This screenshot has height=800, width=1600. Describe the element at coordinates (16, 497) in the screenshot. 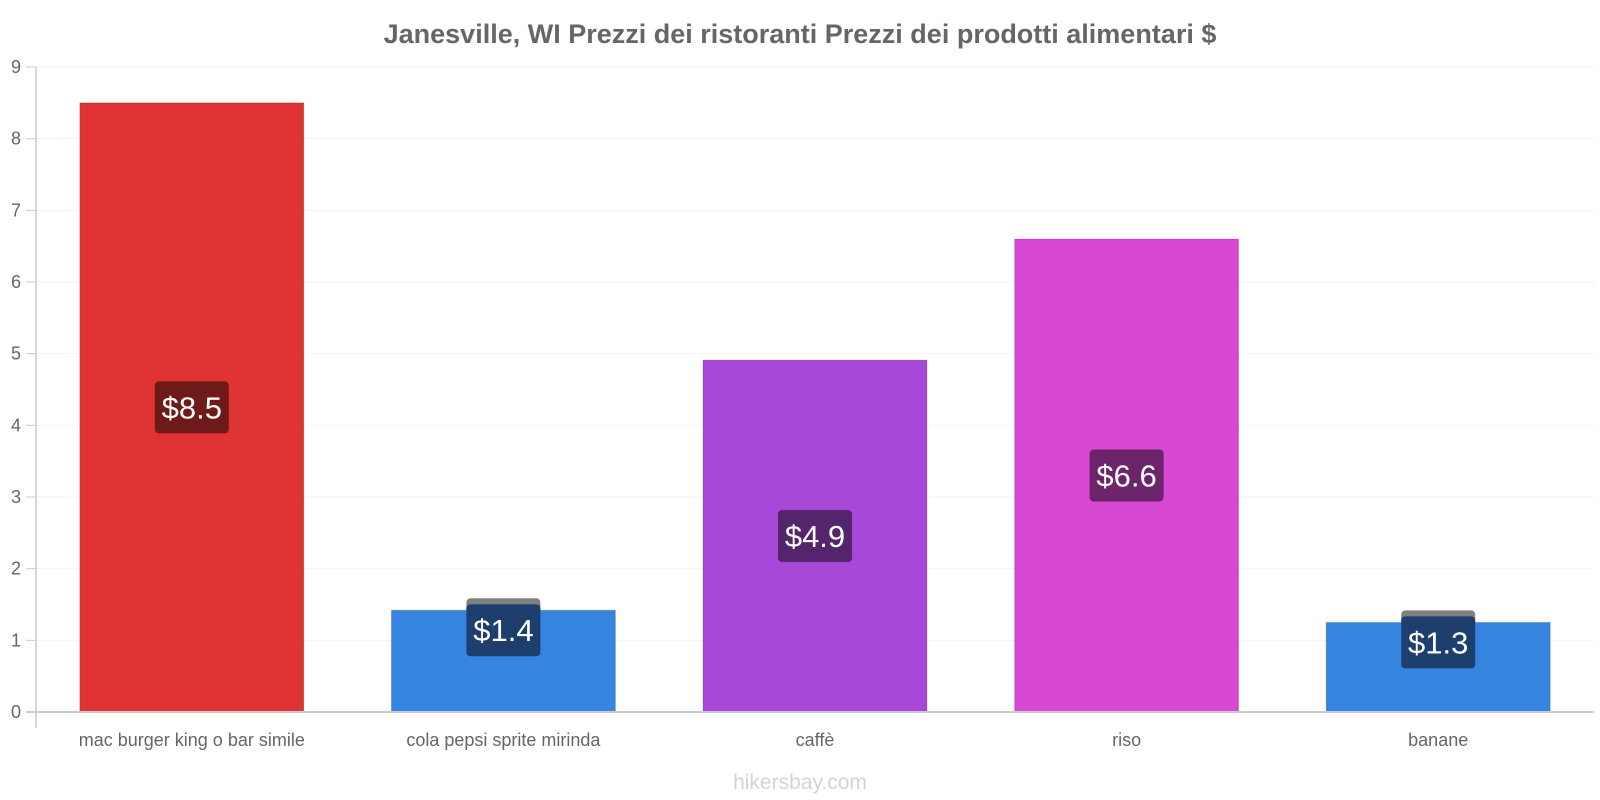

I see `y-tick-label: 3` at that location.